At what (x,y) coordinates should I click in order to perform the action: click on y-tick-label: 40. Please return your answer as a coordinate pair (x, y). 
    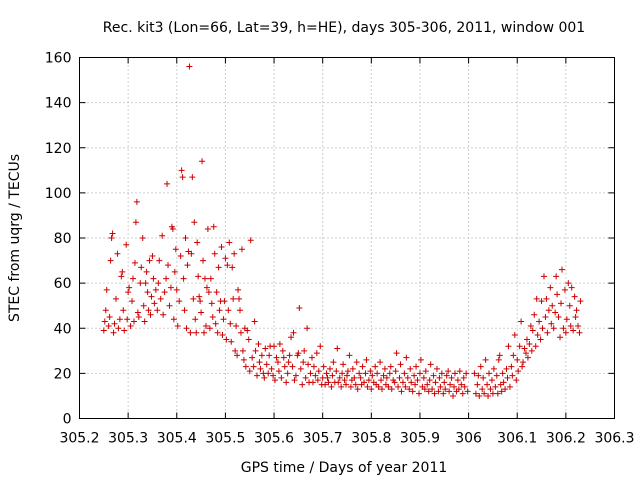
    Looking at the image, I should click on (63, 329).